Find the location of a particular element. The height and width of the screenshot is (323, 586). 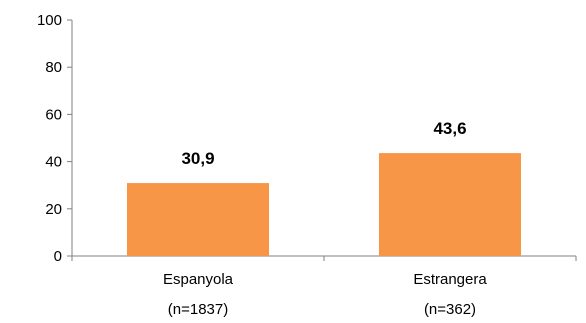

category-labels: Espanyola (n=1837) Estrangera (n=362) is located at coordinates (325, 294).